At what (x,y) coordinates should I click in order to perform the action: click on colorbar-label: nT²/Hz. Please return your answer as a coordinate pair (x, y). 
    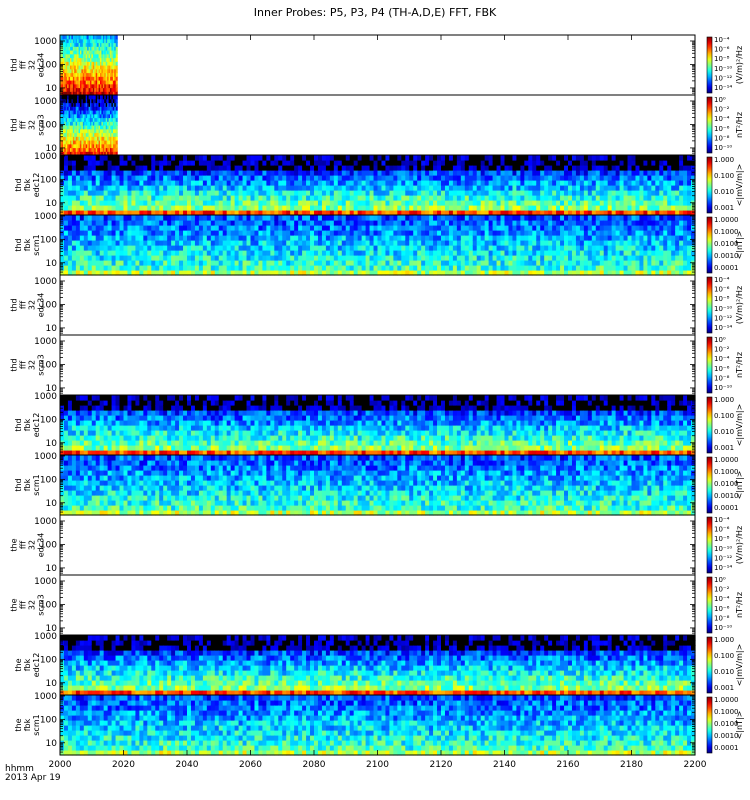
    Looking at the image, I should click on (739, 125).